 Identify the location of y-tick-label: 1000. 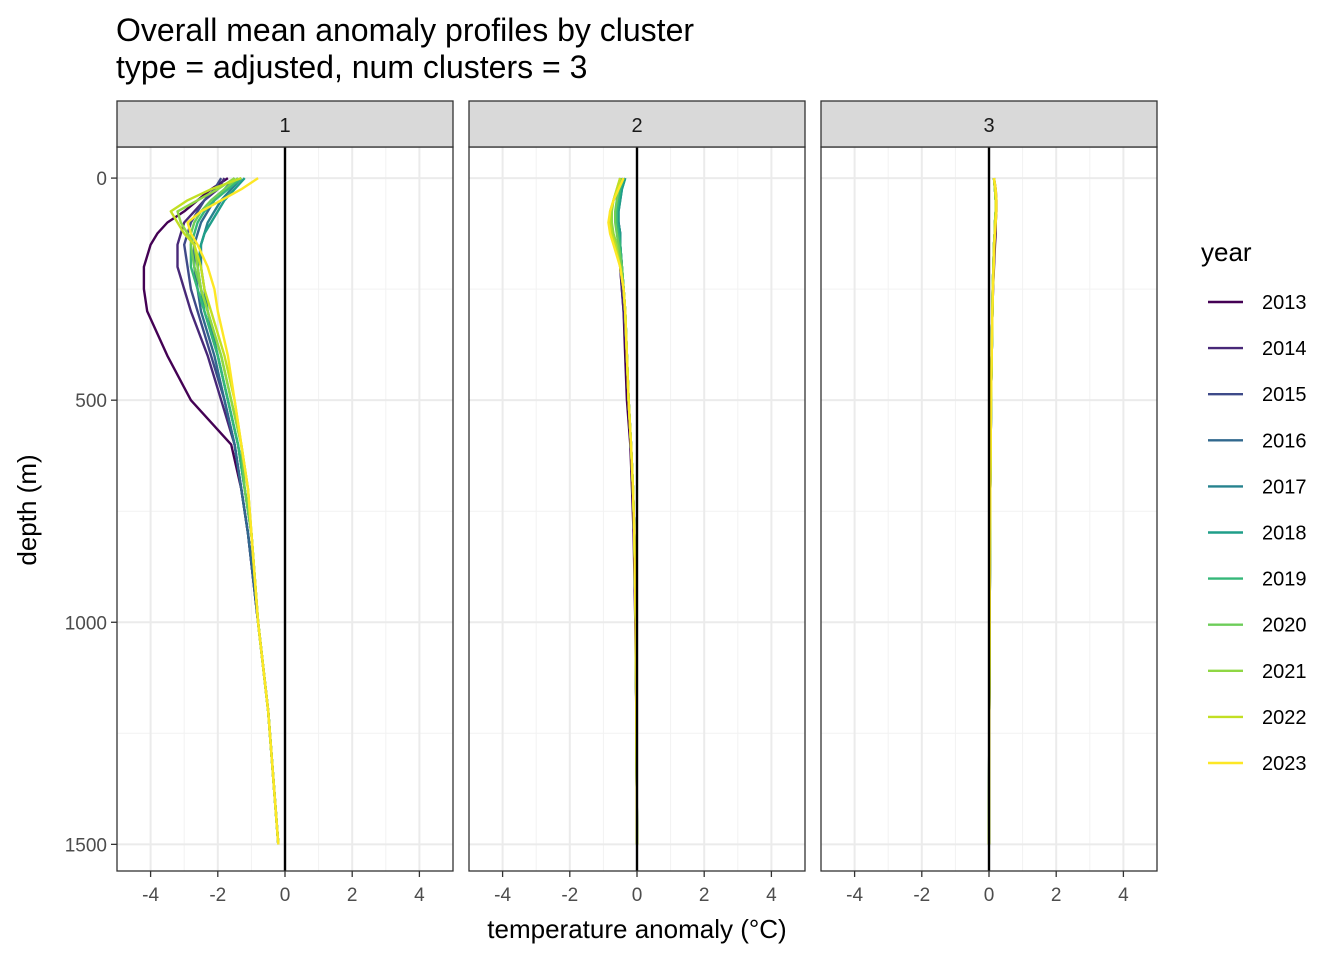
(86, 623).